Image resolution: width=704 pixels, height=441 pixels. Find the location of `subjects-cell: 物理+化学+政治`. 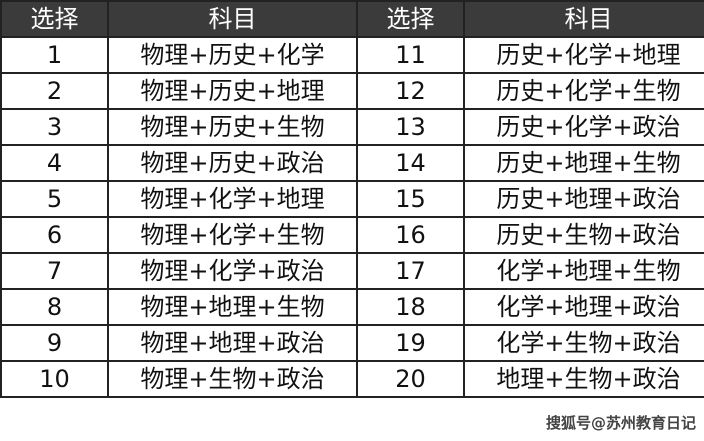

subjects-cell: 物理+化学+政治 is located at coordinates (232, 271).